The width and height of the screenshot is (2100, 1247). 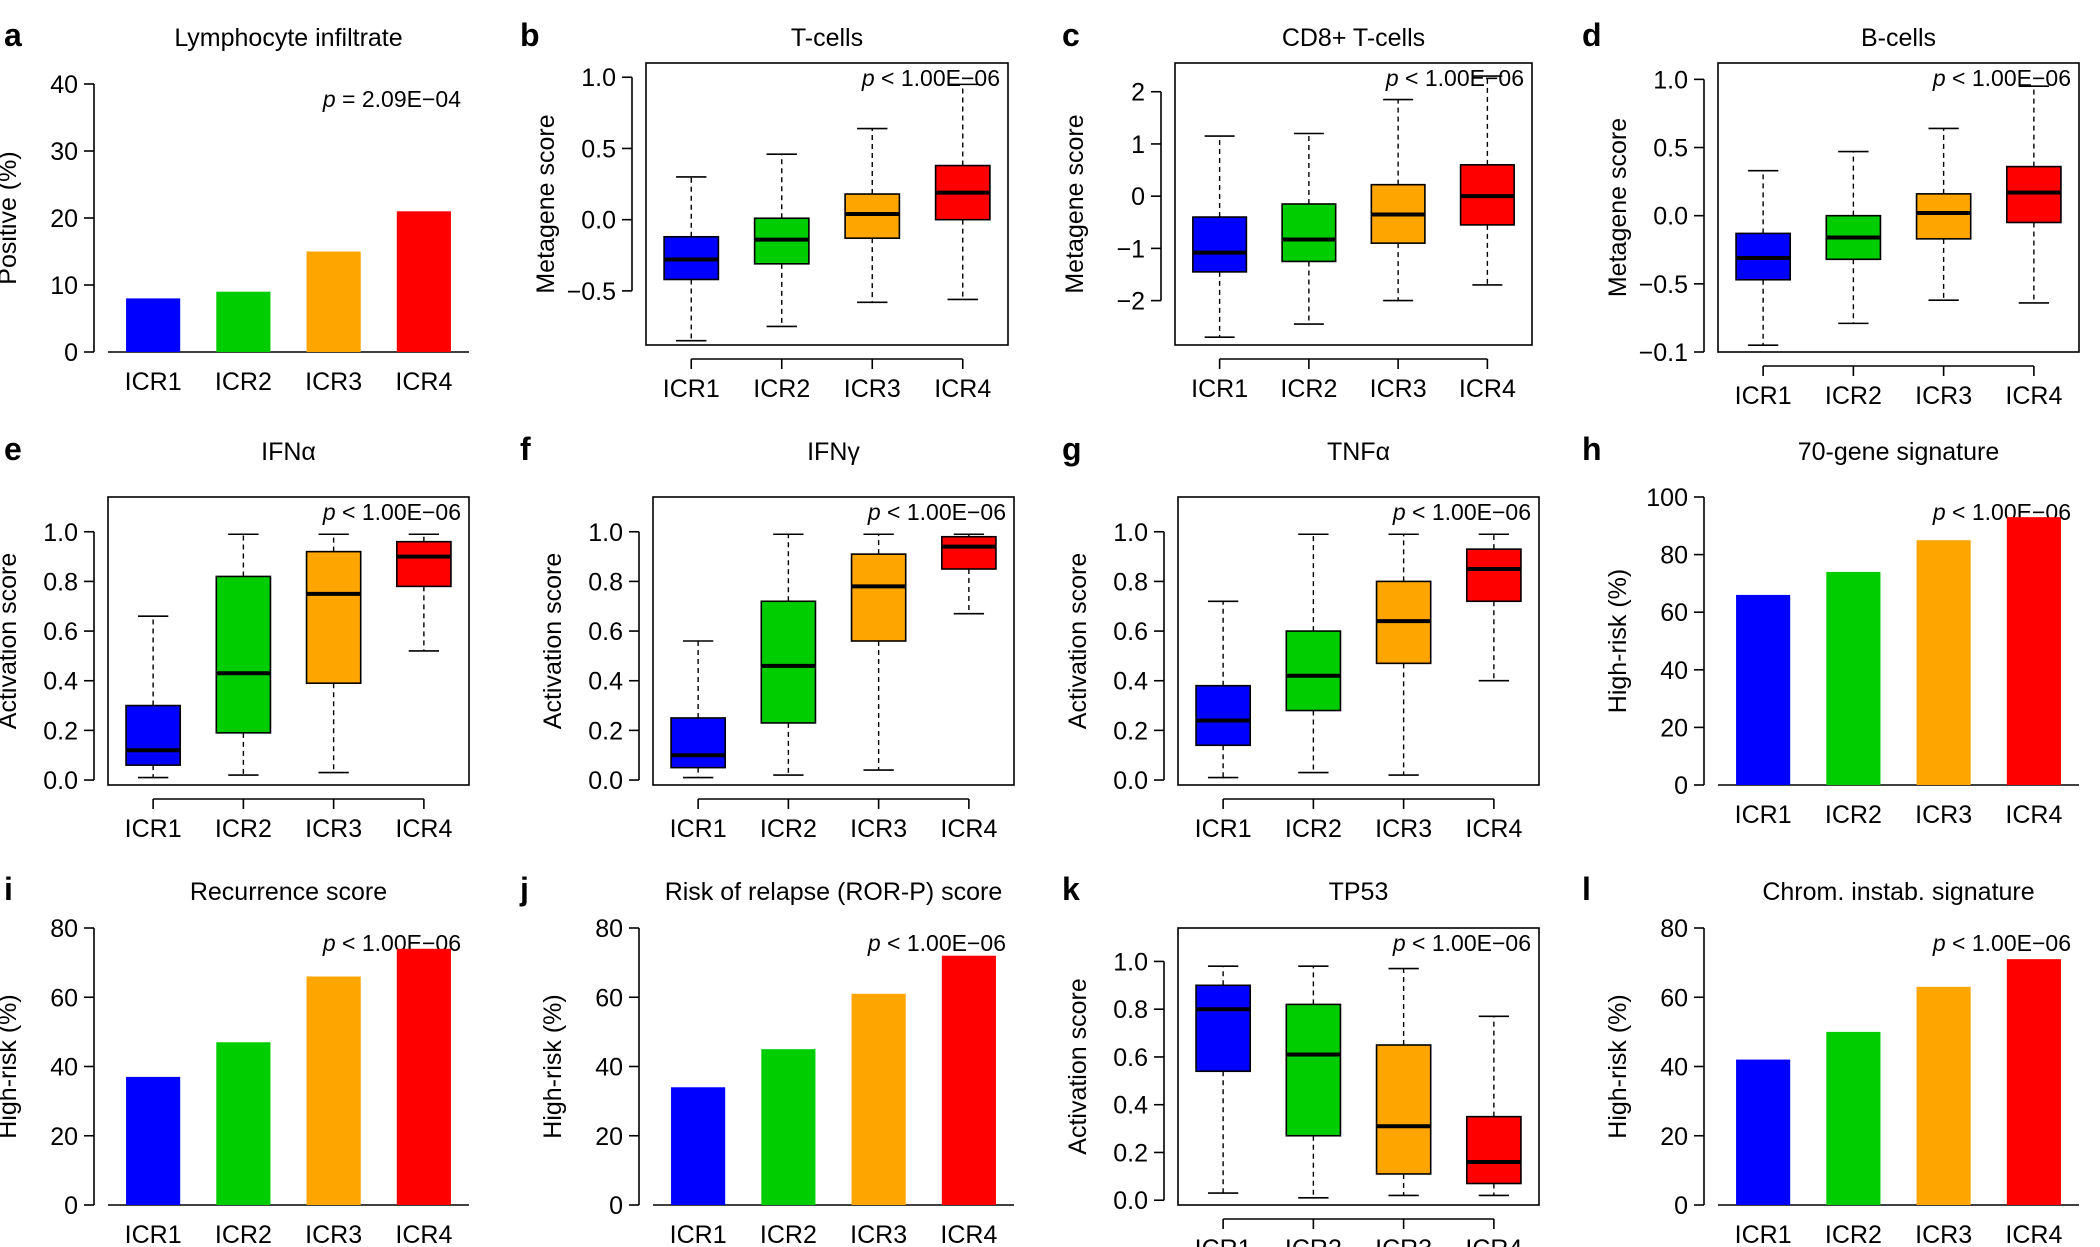 What do you see at coordinates (1618, 207) in the screenshot?
I see `y-axis-label: Metagene score` at bounding box center [1618, 207].